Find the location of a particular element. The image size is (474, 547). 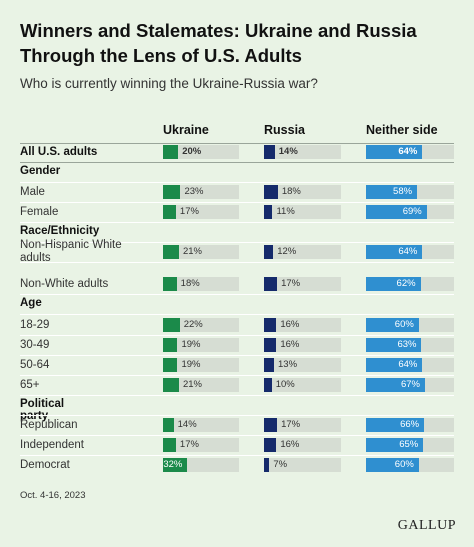

data-label-ukraine: 21% is located at coordinates (192, 384).